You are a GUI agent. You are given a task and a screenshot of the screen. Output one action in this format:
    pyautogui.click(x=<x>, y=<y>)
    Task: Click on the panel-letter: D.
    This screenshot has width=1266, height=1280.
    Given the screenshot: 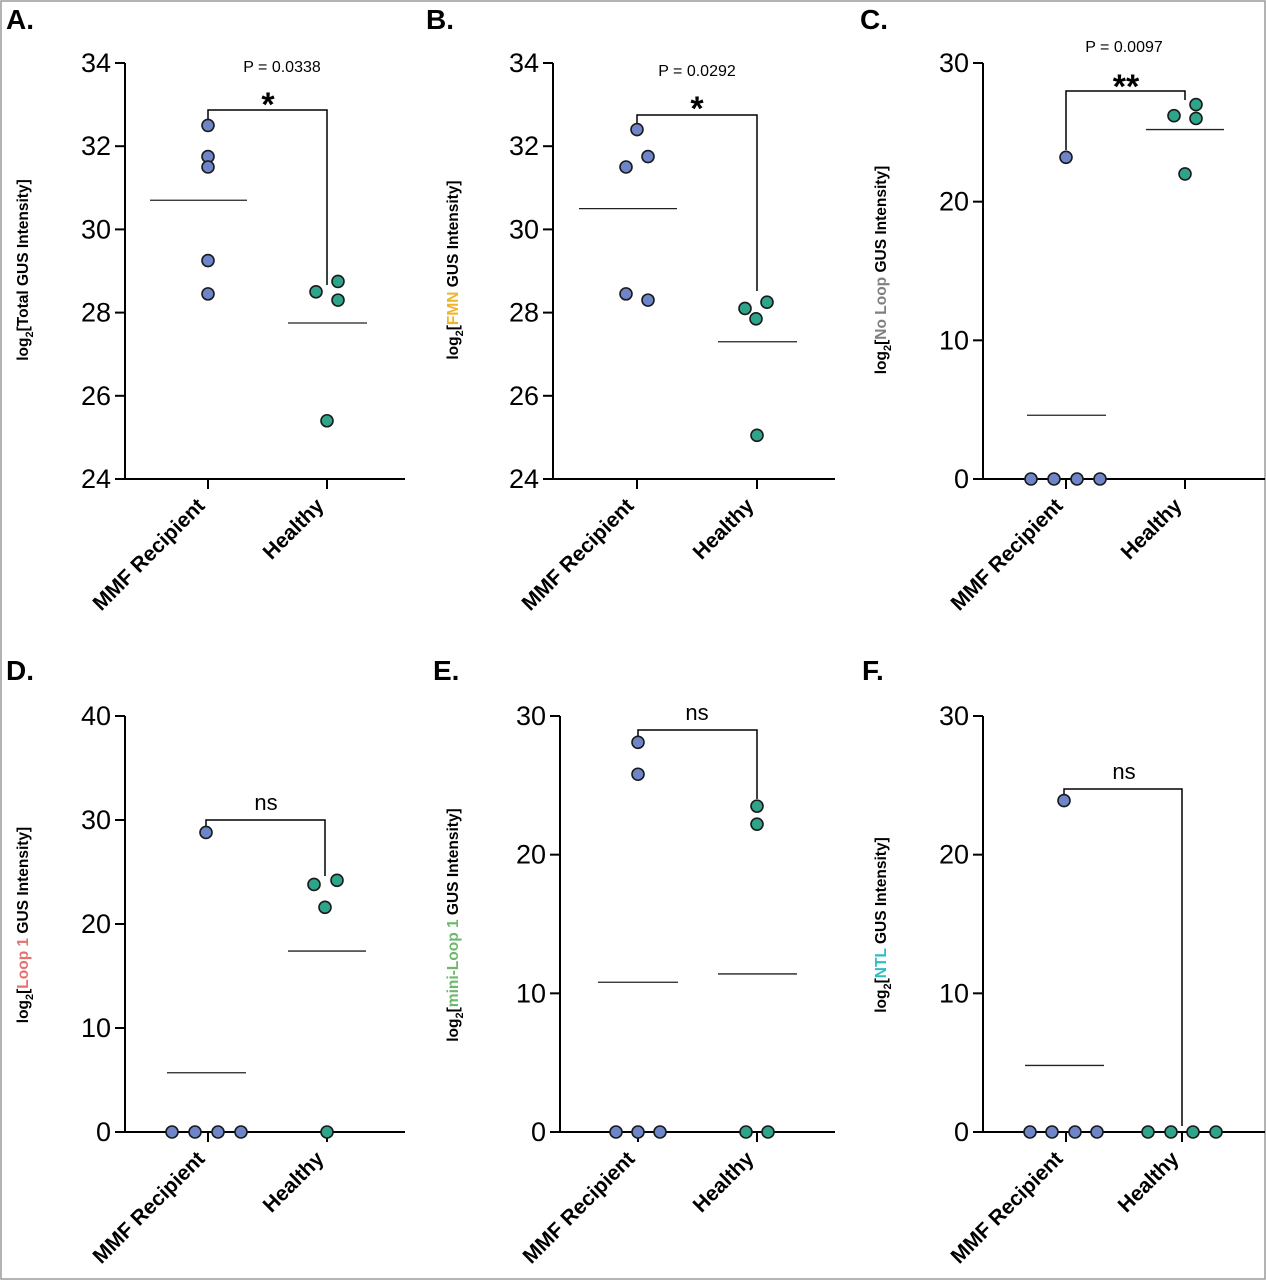 What is the action you would take?
    pyautogui.click(x=20, y=670)
    